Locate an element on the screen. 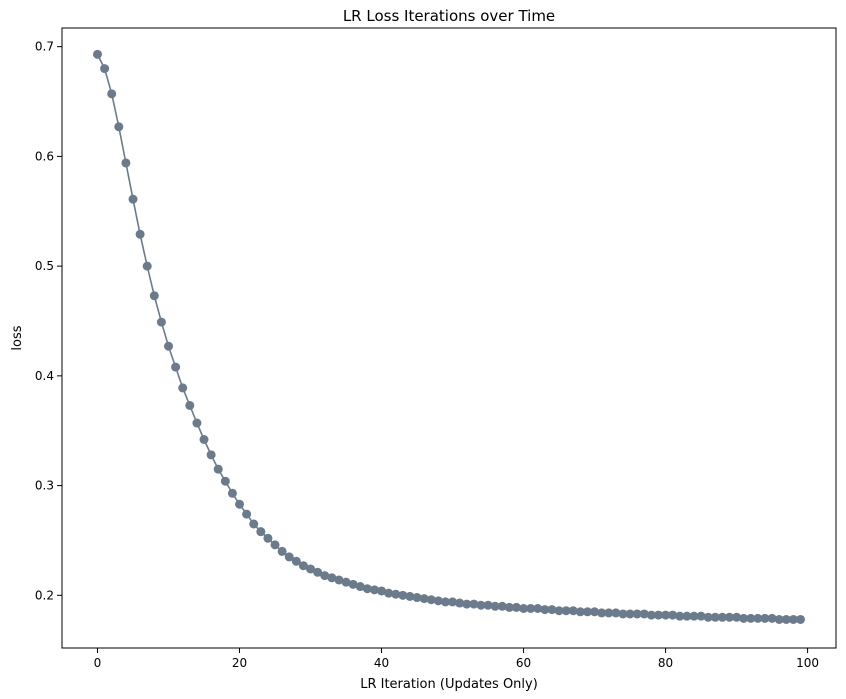  x-tick-label: 100 is located at coordinates (807, 663).